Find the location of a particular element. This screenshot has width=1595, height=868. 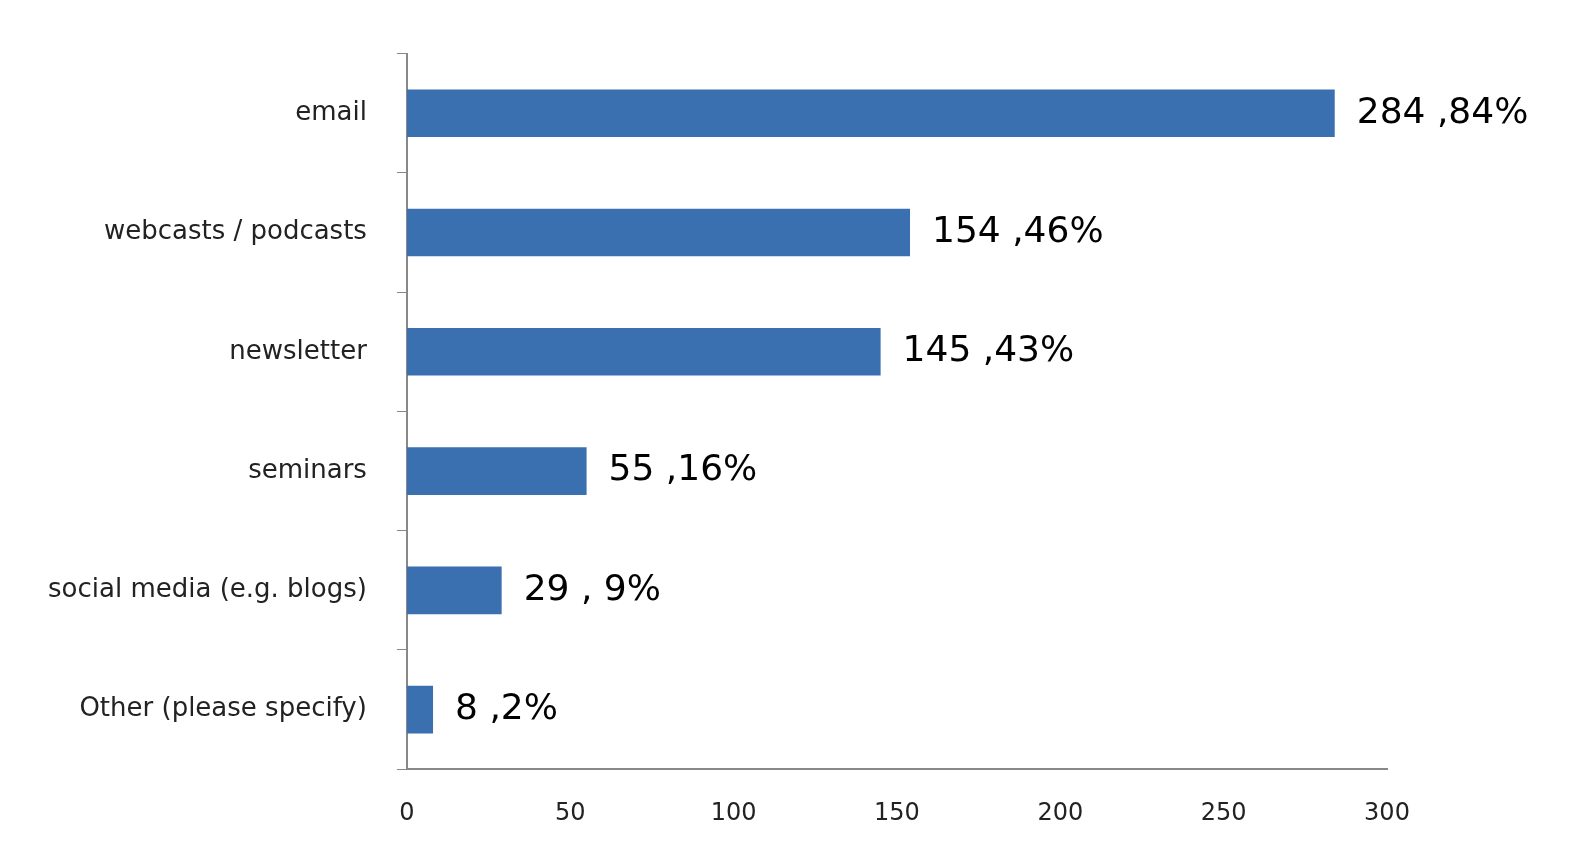

x-tick-label: 150 is located at coordinates (897, 811).